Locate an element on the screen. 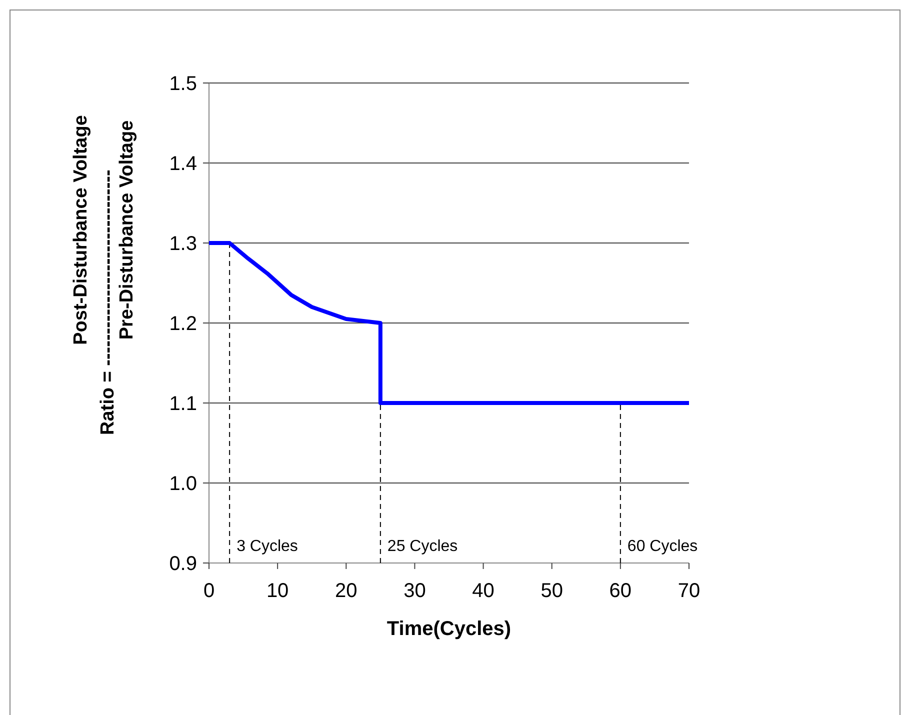  y-tick-label: 1.1 is located at coordinates (183, 404).